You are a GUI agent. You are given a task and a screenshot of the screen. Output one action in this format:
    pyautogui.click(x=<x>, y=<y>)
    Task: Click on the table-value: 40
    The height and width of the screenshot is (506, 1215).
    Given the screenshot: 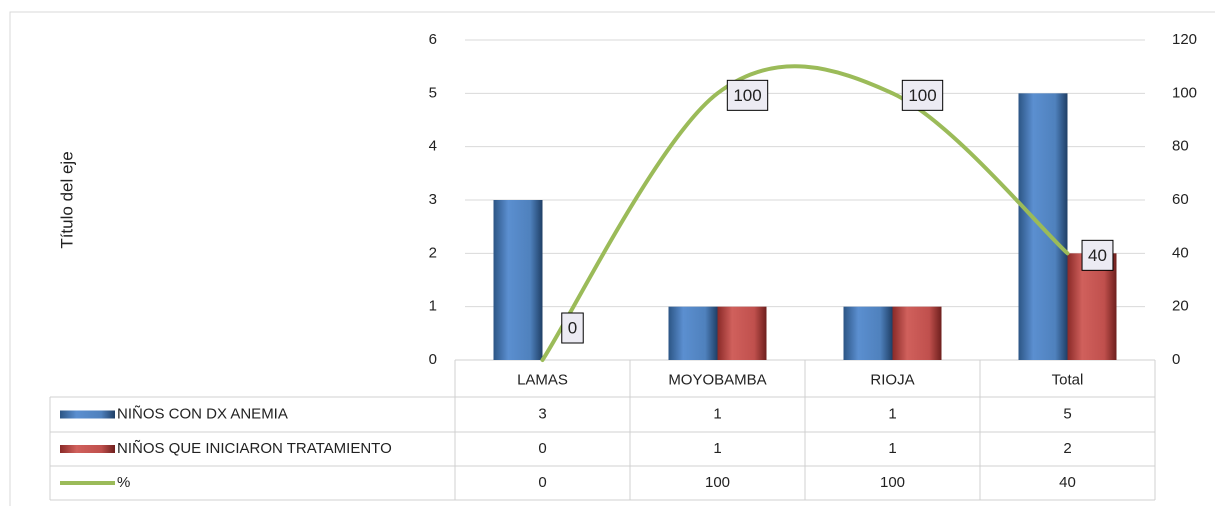 What is the action you would take?
    pyautogui.click(x=1067, y=482)
    